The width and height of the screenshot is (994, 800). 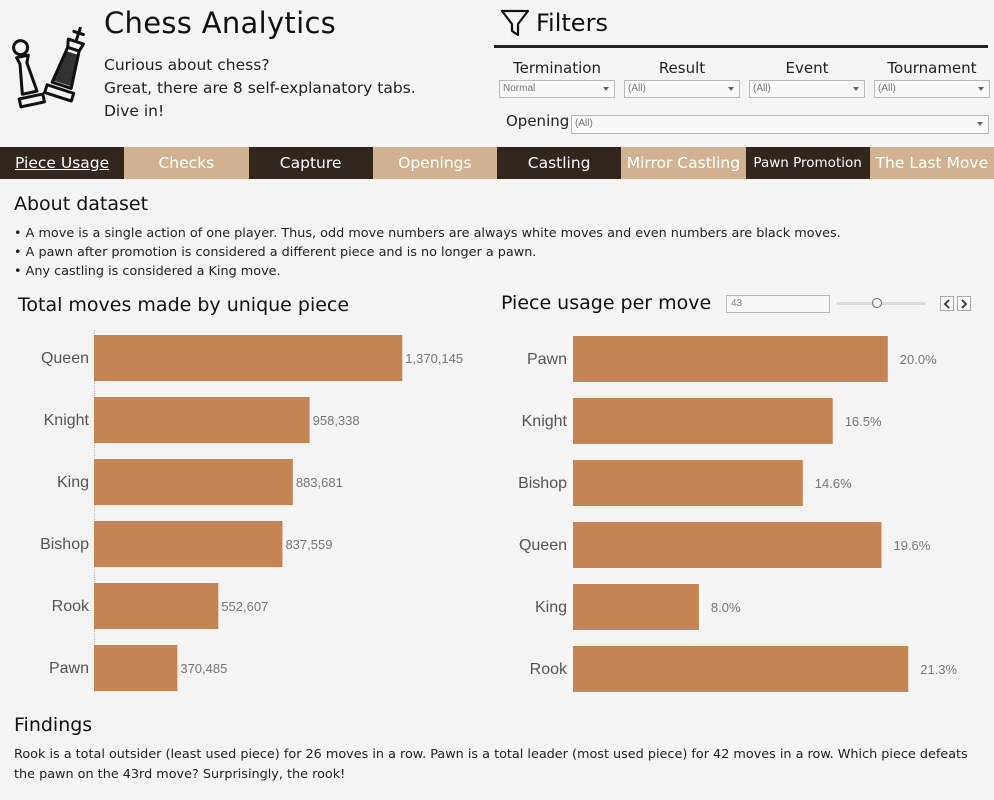 I want to click on tab-checks: Checks, so click(x=186, y=163).